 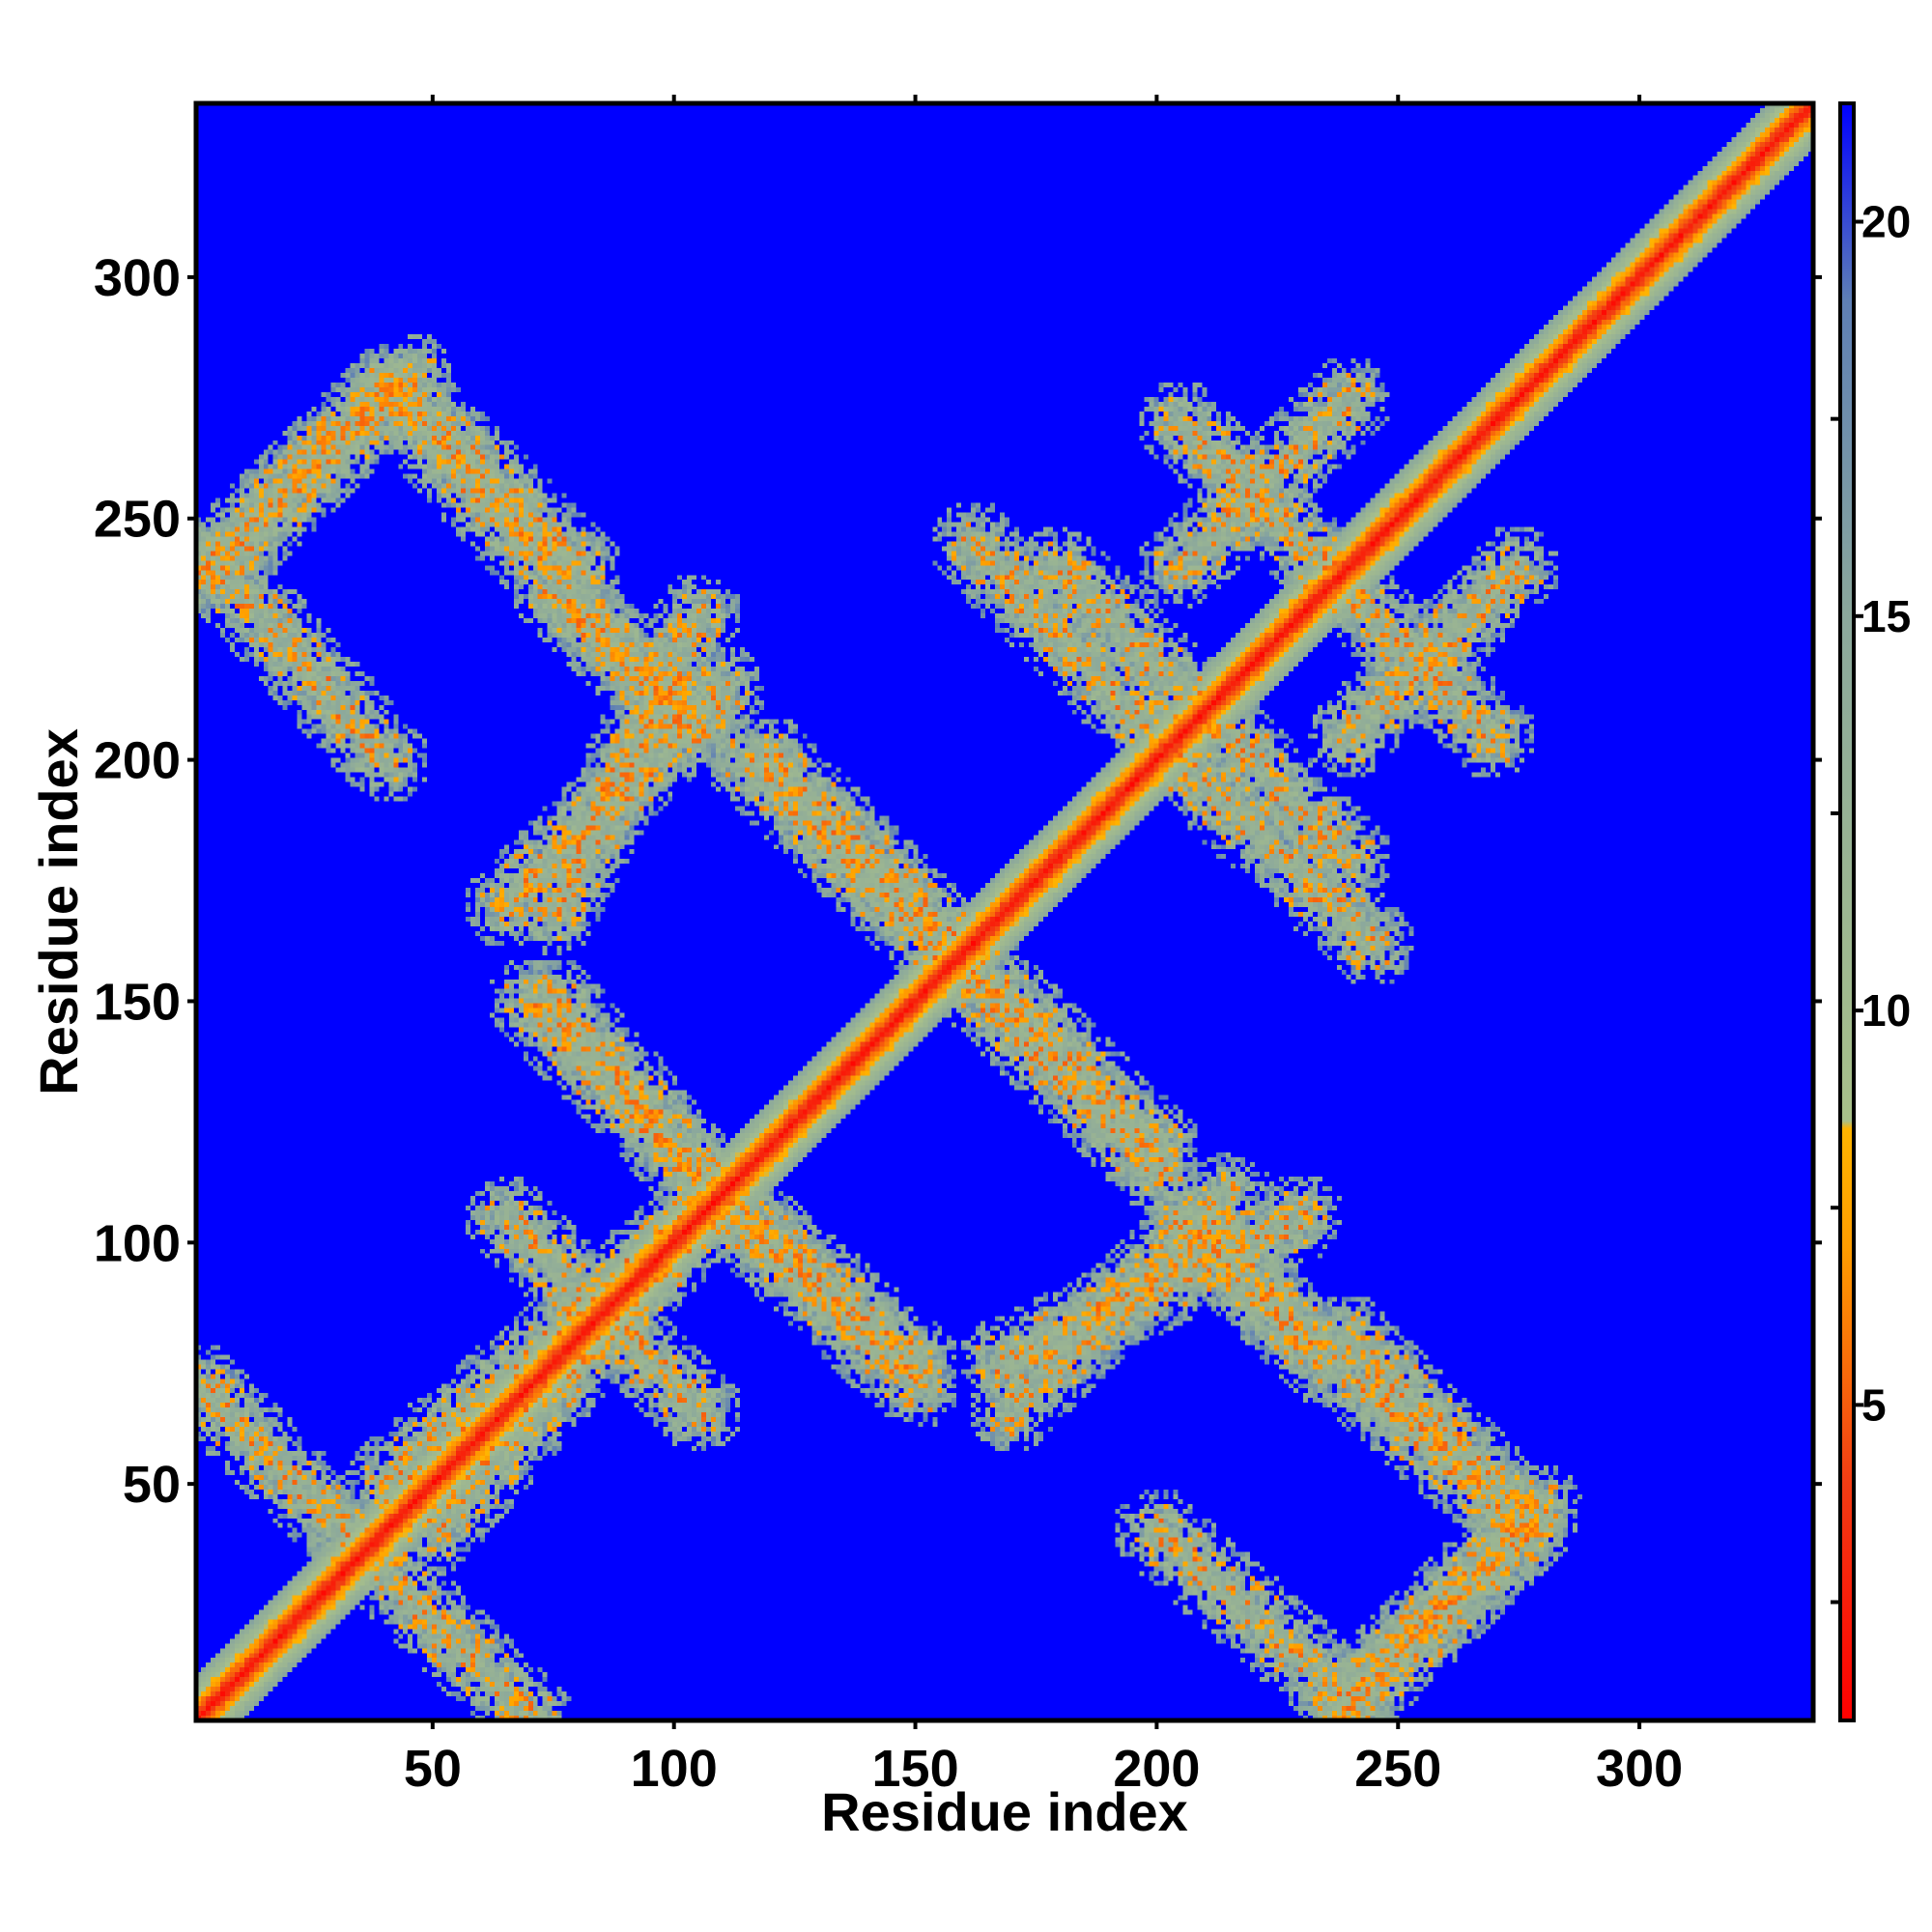 What do you see at coordinates (137, 278) in the screenshot?
I see `y-tick-label: 300` at bounding box center [137, 278].